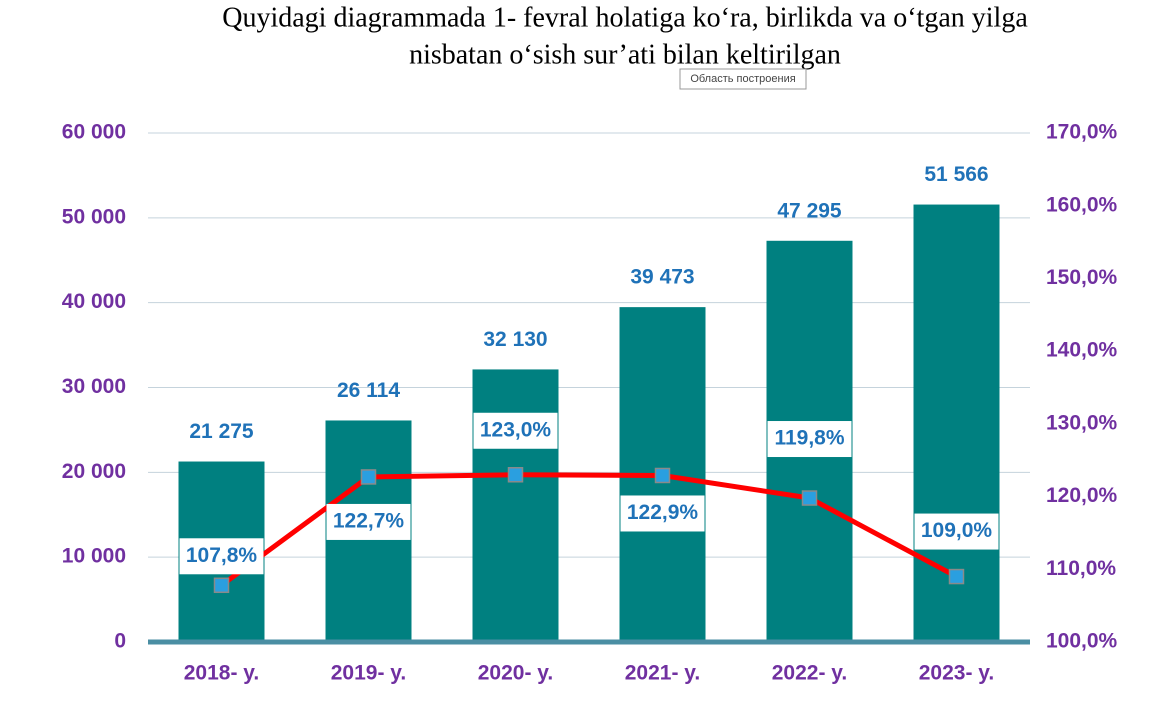  Describe the element at coordinates (662, 277) in the screenshot. I see `bar-value-label: 39 473` at that location.